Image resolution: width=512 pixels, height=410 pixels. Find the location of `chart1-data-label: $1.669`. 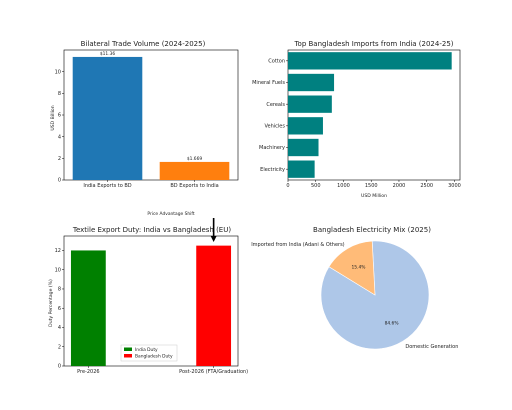

chart1-data-label: $1.669 is located at coordinates (195, 159).